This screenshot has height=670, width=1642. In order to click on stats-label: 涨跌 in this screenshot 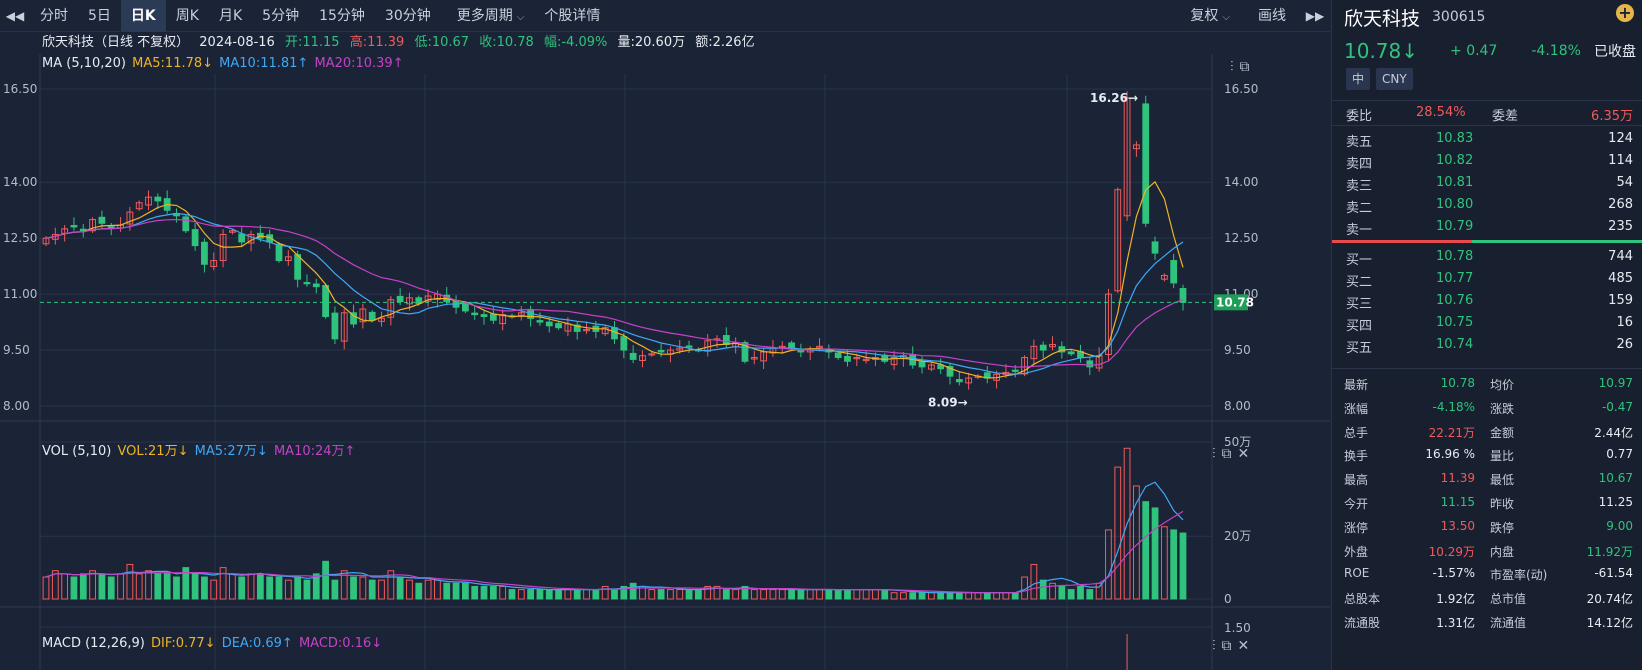, I will do `click(1502, 408)`.